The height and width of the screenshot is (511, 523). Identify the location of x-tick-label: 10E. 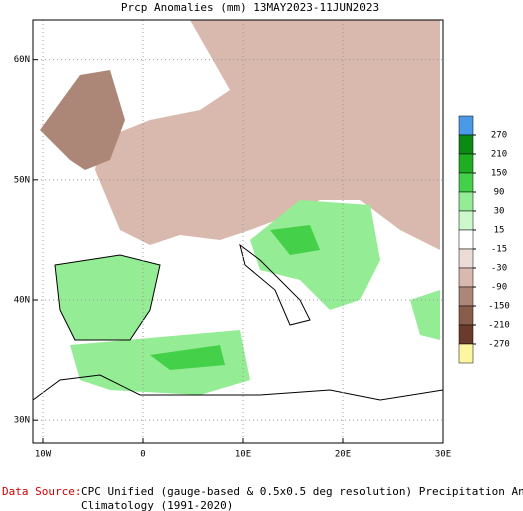
(243, 455).